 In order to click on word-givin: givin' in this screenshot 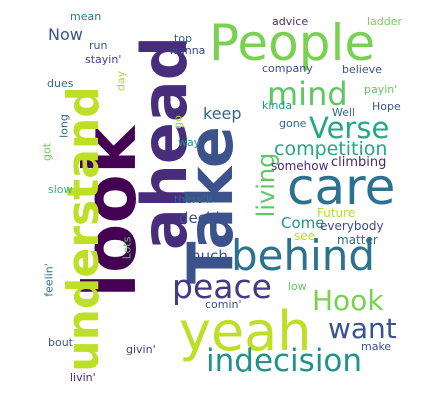, I will do `click(141, 349)`.